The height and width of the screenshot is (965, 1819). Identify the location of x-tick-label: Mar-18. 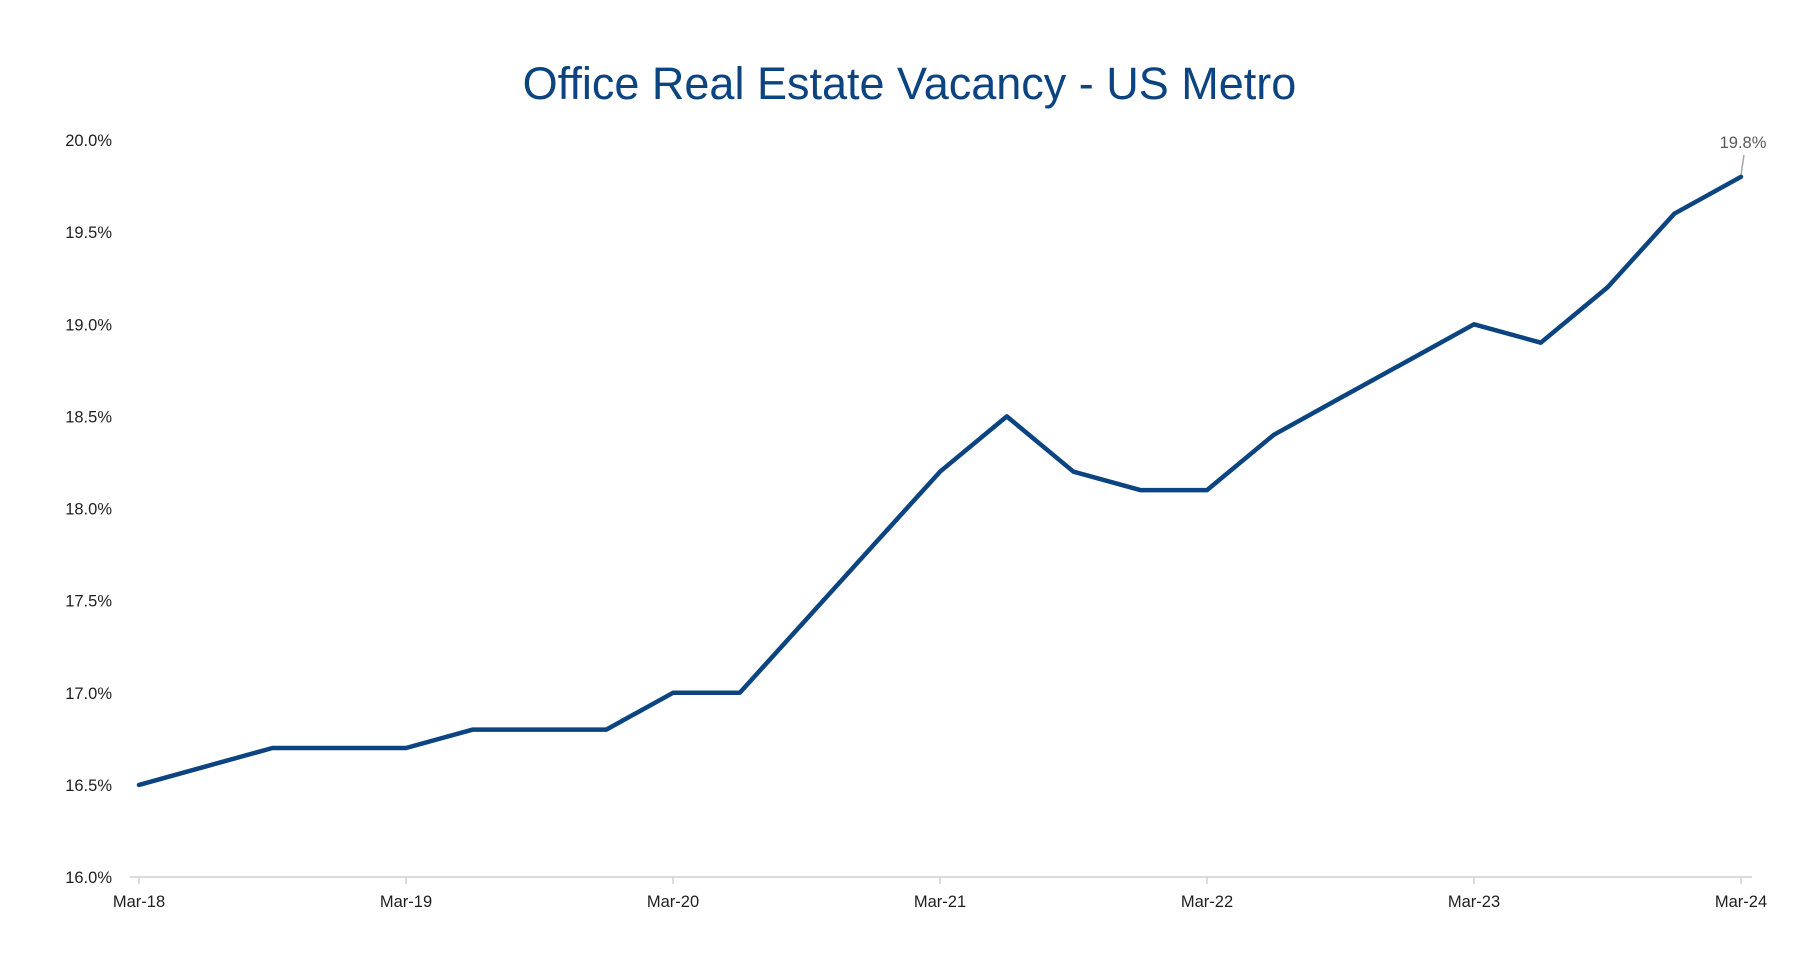
(139, 902).